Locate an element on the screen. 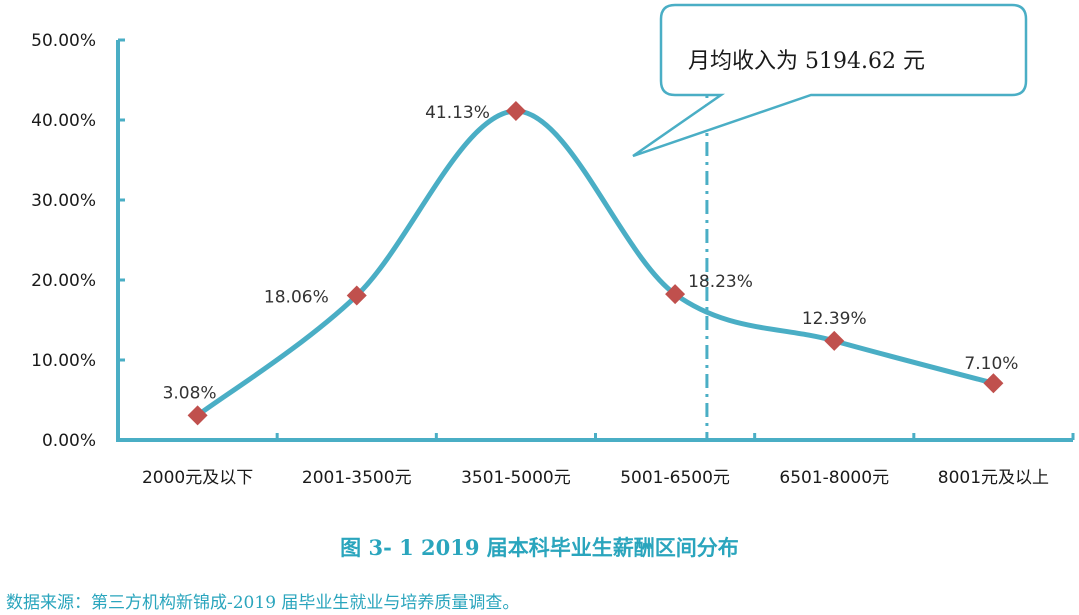  x-category-label: 3501-5000元 is located at coordinates (516, 478).